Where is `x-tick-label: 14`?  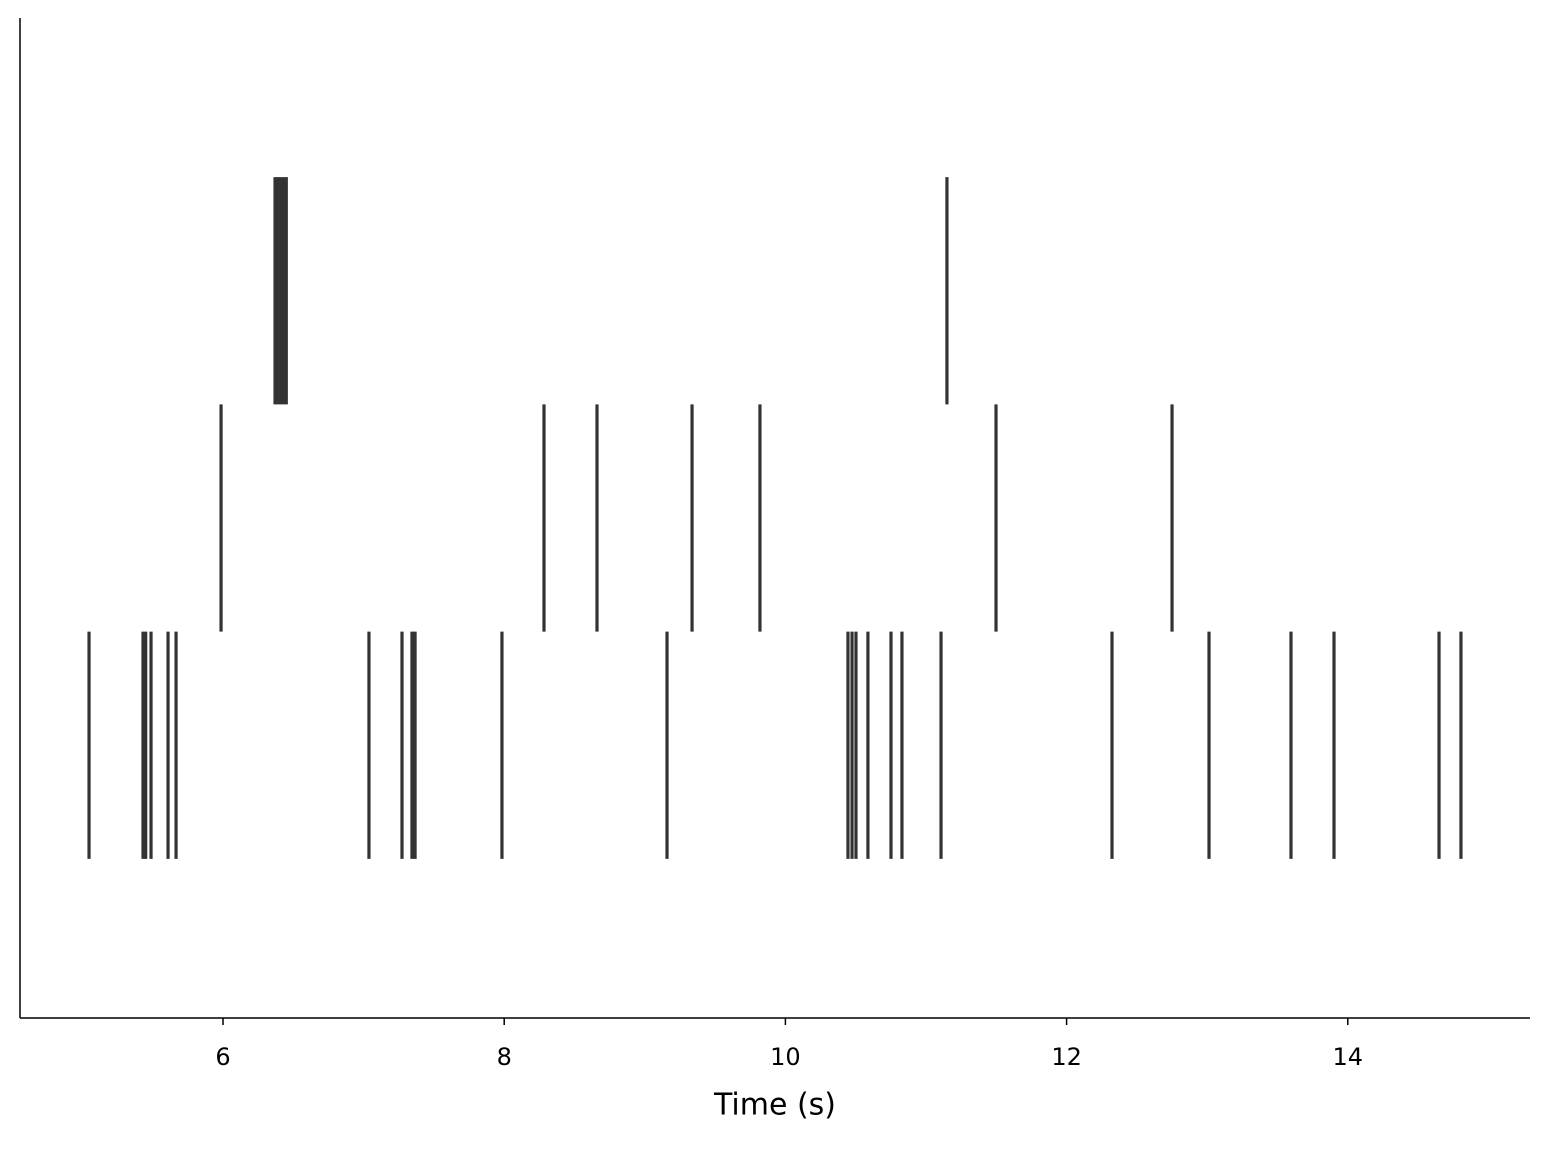 x-tick-label: 14 is located at coordinates (1348, 1057).